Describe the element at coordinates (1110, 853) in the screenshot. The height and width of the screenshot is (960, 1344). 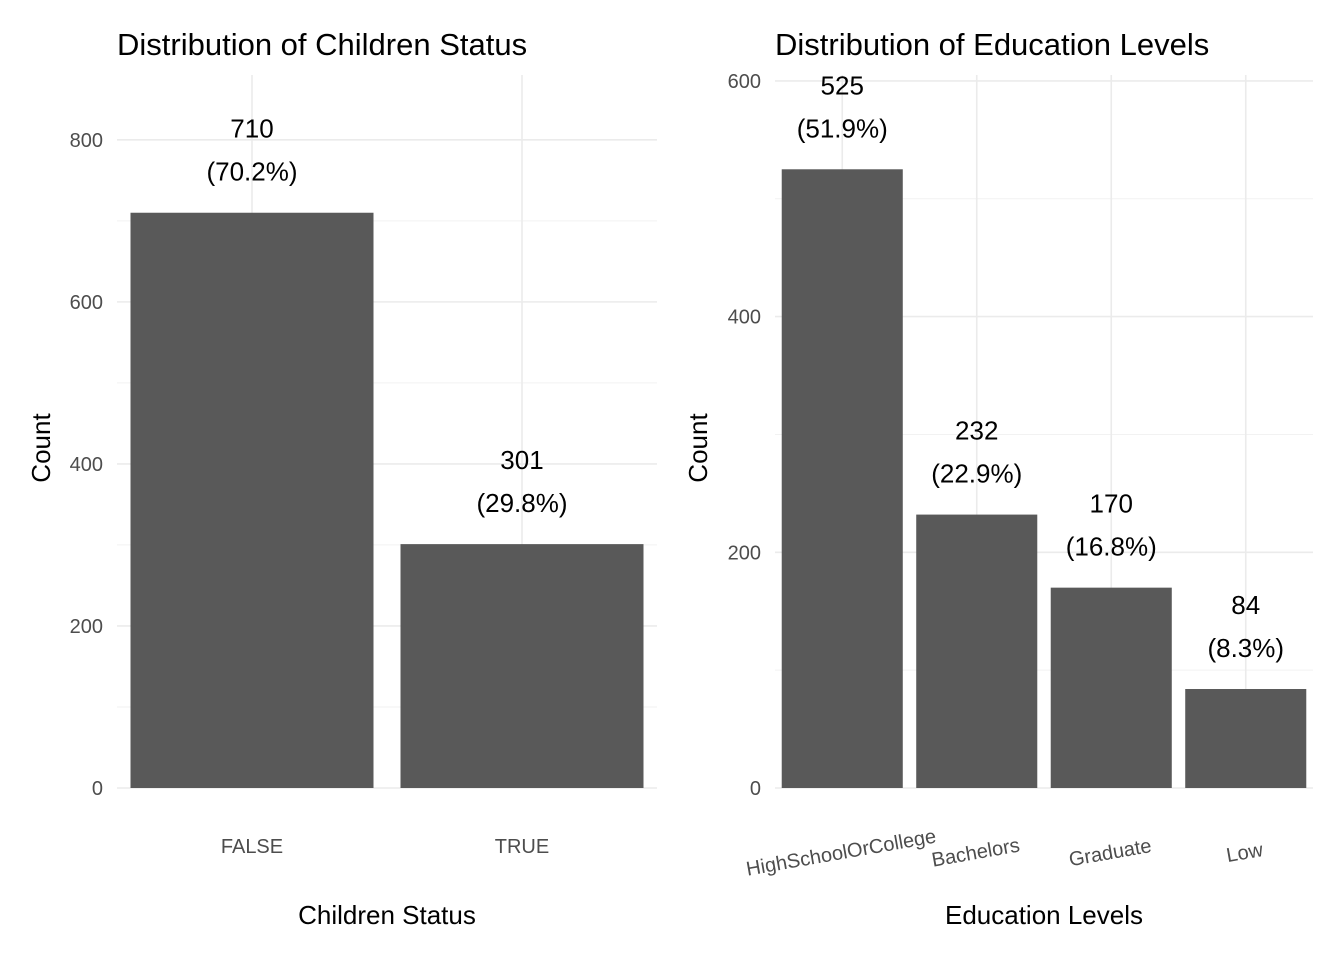
I see `x-tick-label: Graduate` at that location.